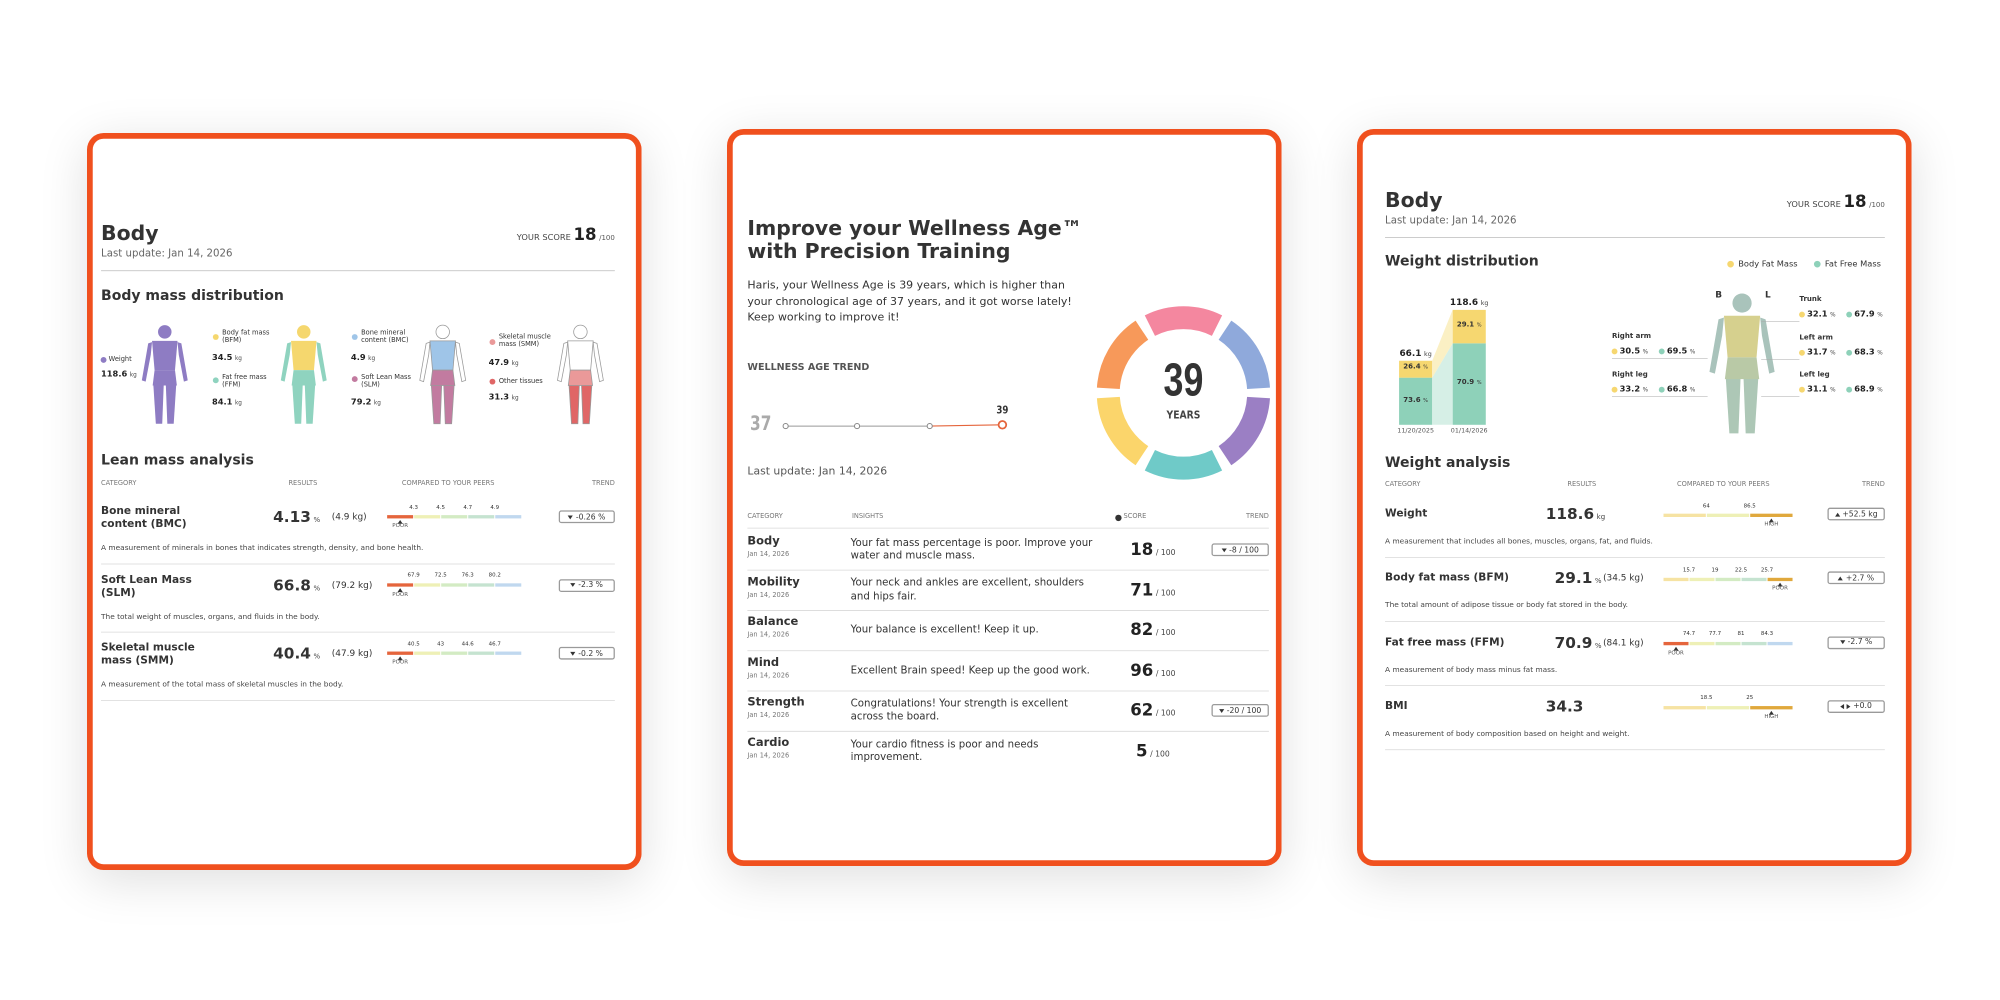 This screenshot has width=2000, height=1000. I want to click on score: 71/ 100, so click(1152, 590).